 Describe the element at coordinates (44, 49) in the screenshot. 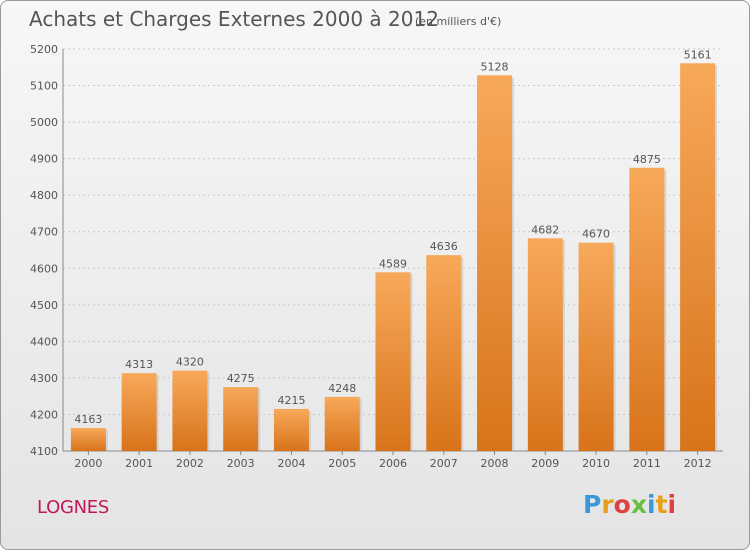

I see `y-tick-label: 5200` at that location.